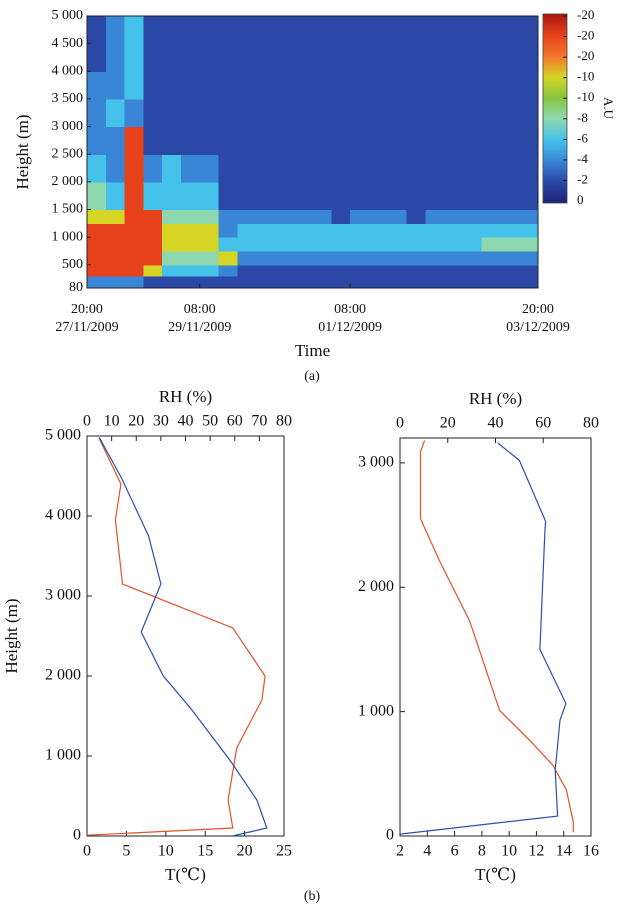 The height and width of the screenshot is (909, 618). I want to click on x-tick-label: 12, so click(536, 851).